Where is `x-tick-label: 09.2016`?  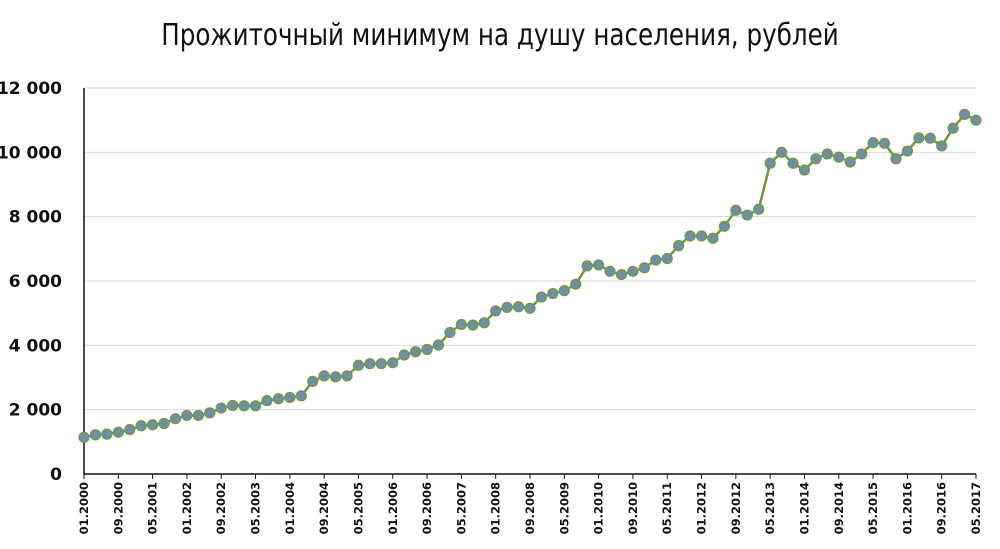
x-tick-label: 09.2016 is located at coordinates (942, 508).